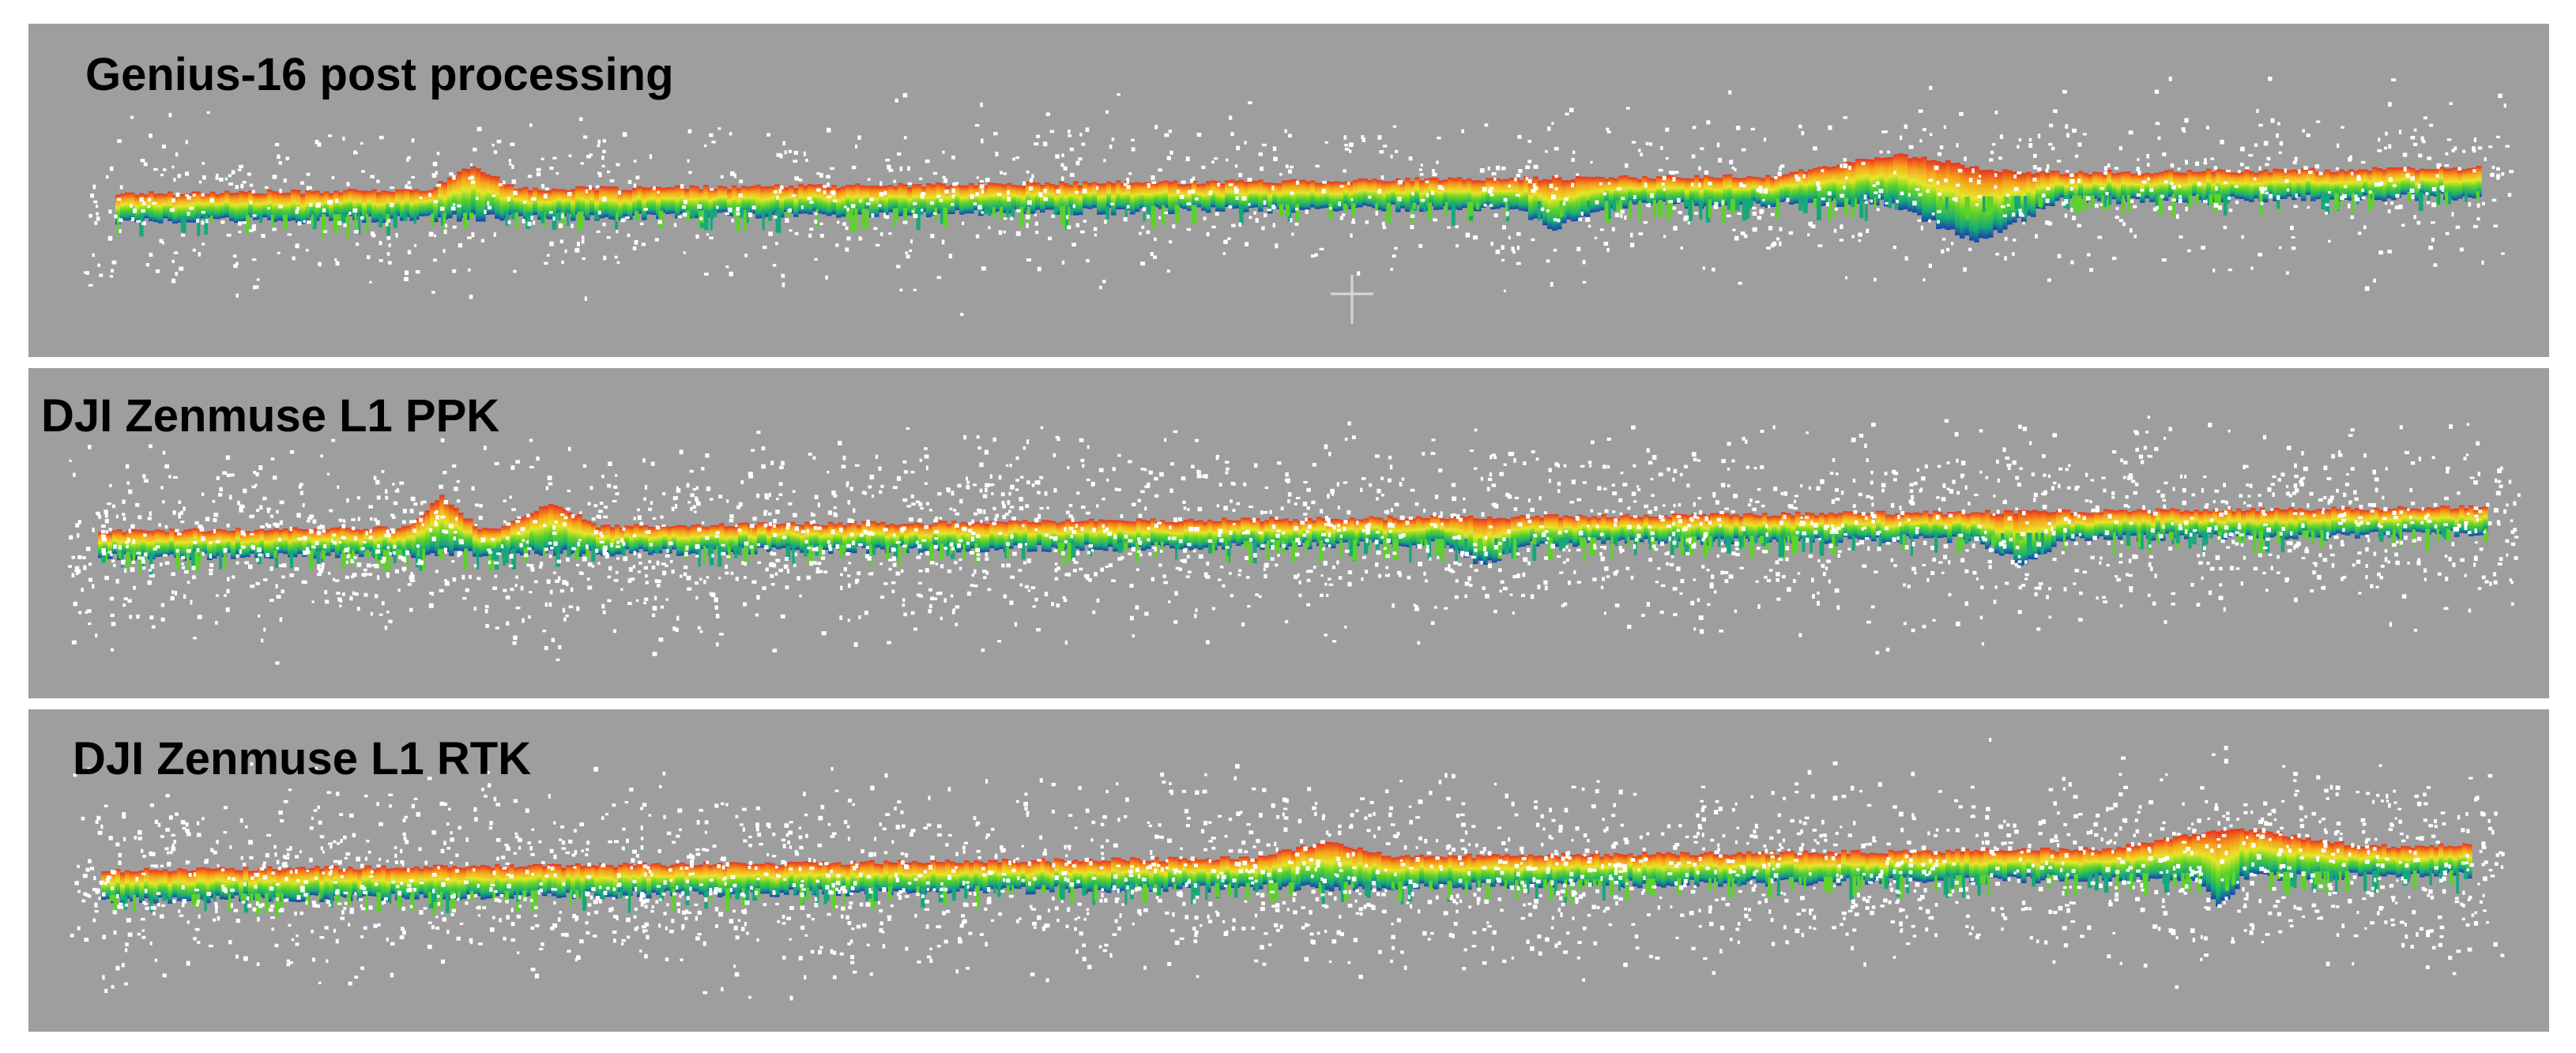 The image size is (2576, 1053). Describe the element at coordinates (1352, 299) in the screenshot. I see `crosshair-icon` at that location.